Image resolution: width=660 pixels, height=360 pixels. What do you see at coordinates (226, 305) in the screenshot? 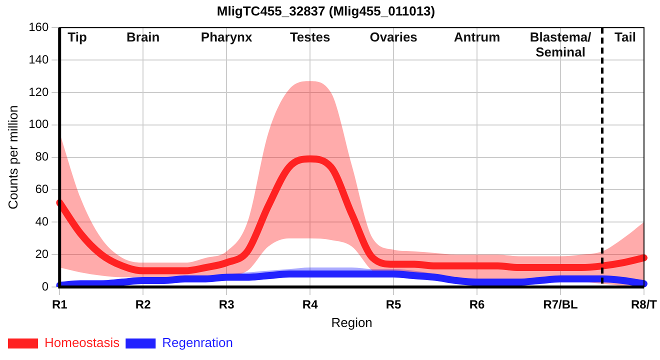
I see `x-tick-label: R3` at bounding box center [226, 305].